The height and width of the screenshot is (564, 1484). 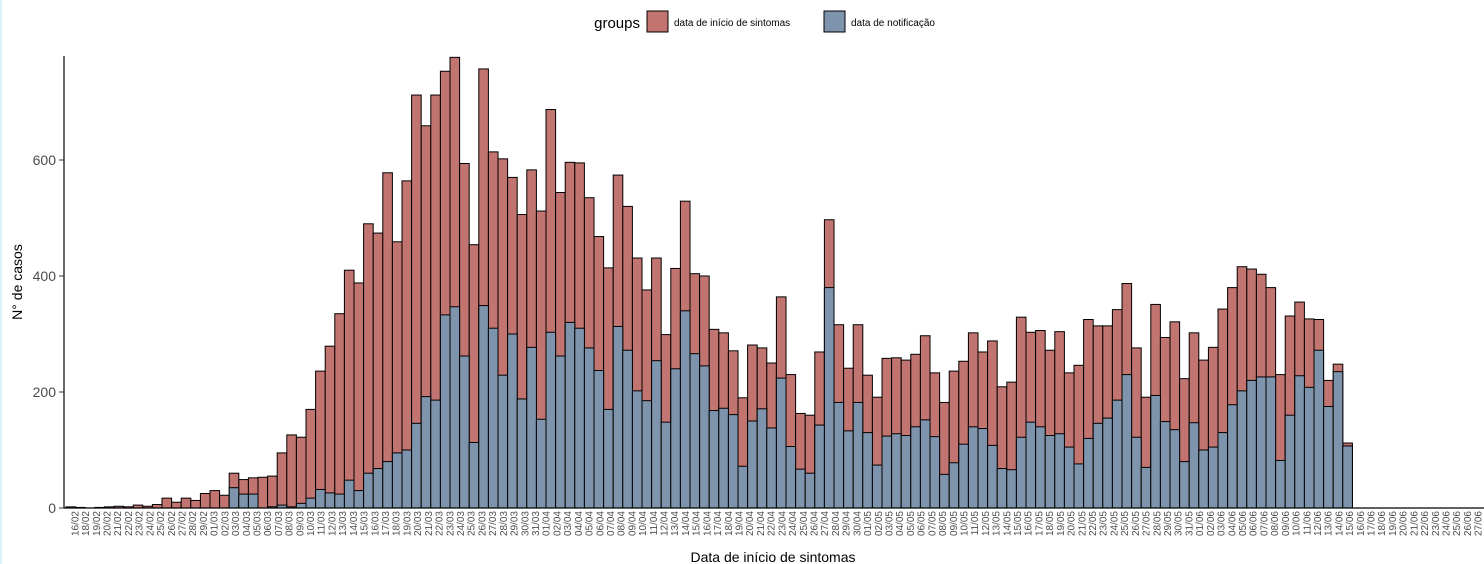 I want to click on x-tick-label: 10/05, so click(x=964, y=523).